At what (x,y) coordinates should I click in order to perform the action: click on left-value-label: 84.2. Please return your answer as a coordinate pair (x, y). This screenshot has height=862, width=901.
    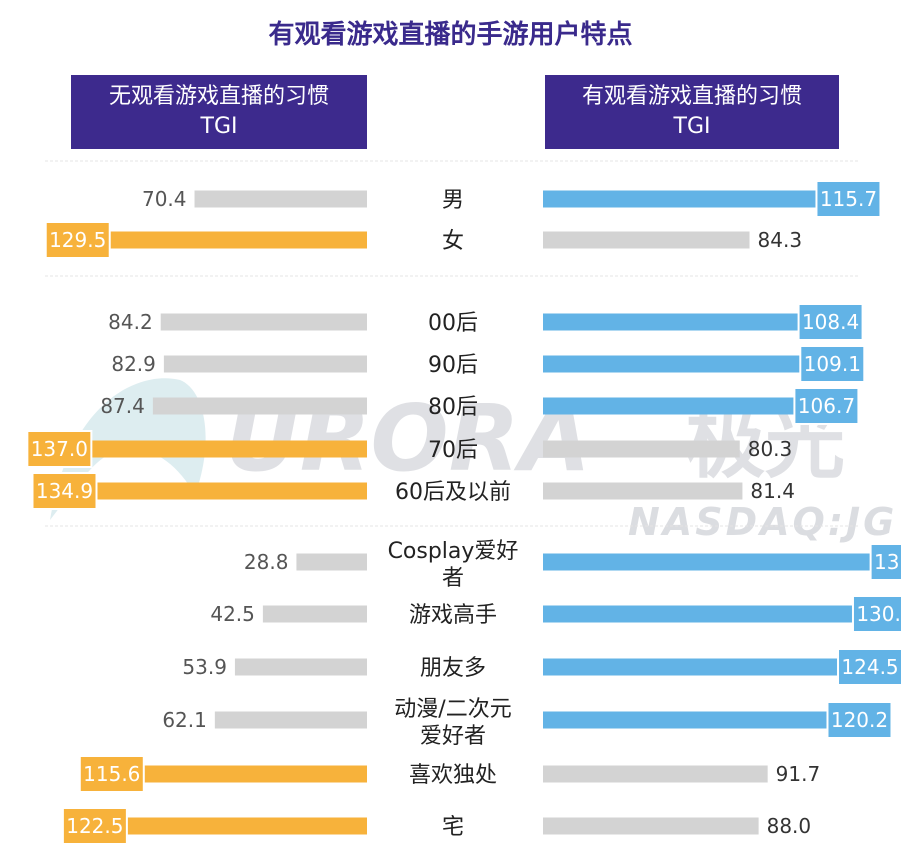
    Looking at the image, I should click on (130, 322).